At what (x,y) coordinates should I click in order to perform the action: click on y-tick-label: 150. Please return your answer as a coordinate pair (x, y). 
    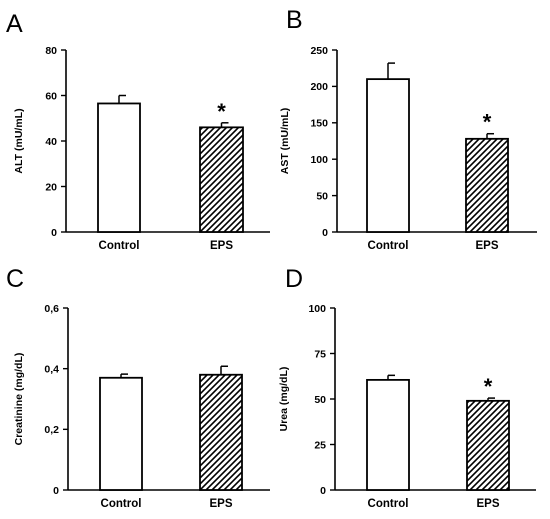
    Looking at the image, I should click on (319, 124).